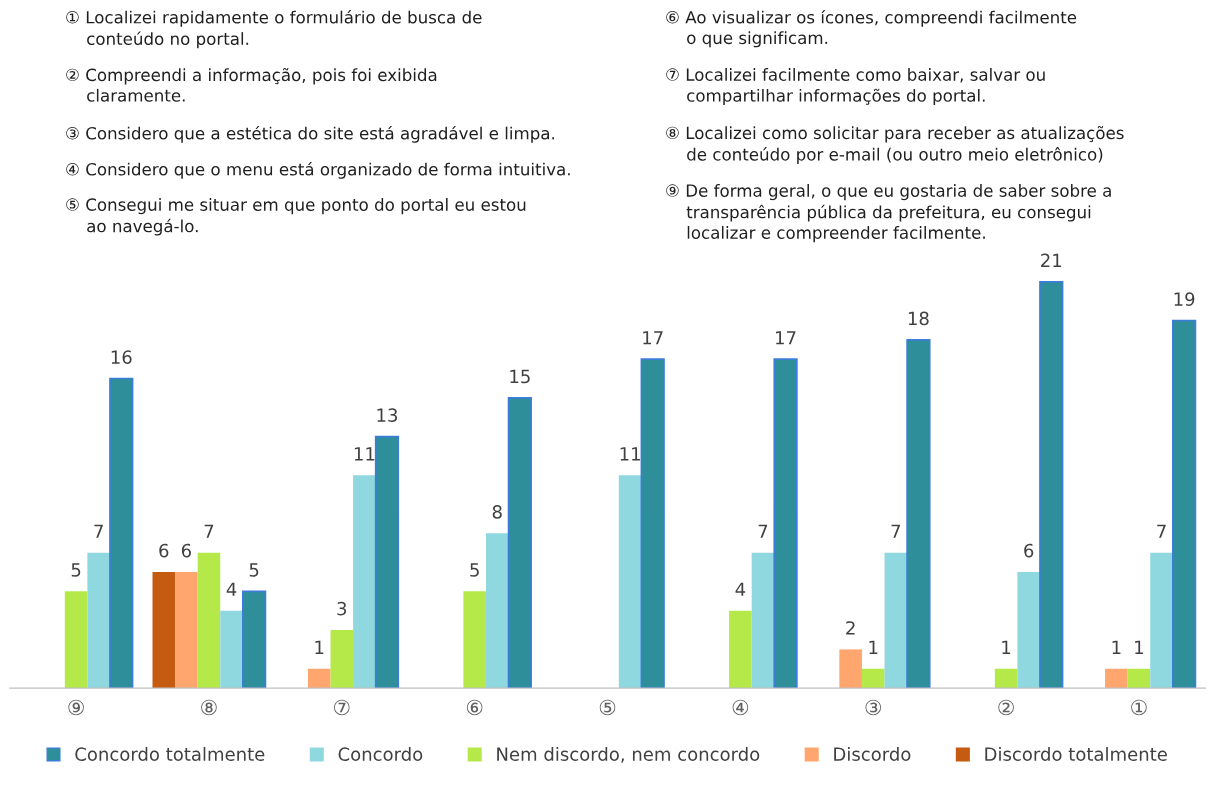 The width and height of the screenshot is (1209, 790). I want to click on data-label: 19, so click(1184, 299).